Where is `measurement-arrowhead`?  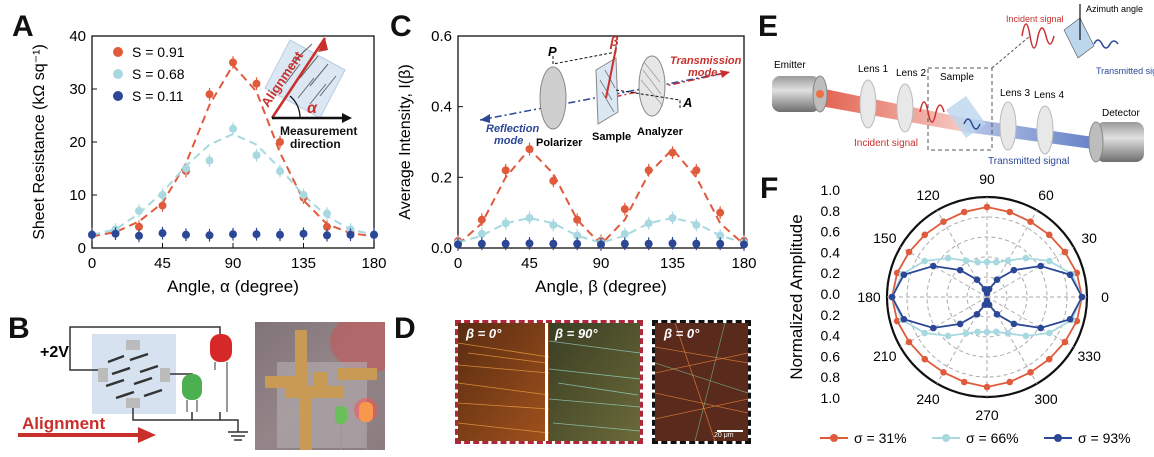
measurement-arrowhead is located at coordinates (347, 118).